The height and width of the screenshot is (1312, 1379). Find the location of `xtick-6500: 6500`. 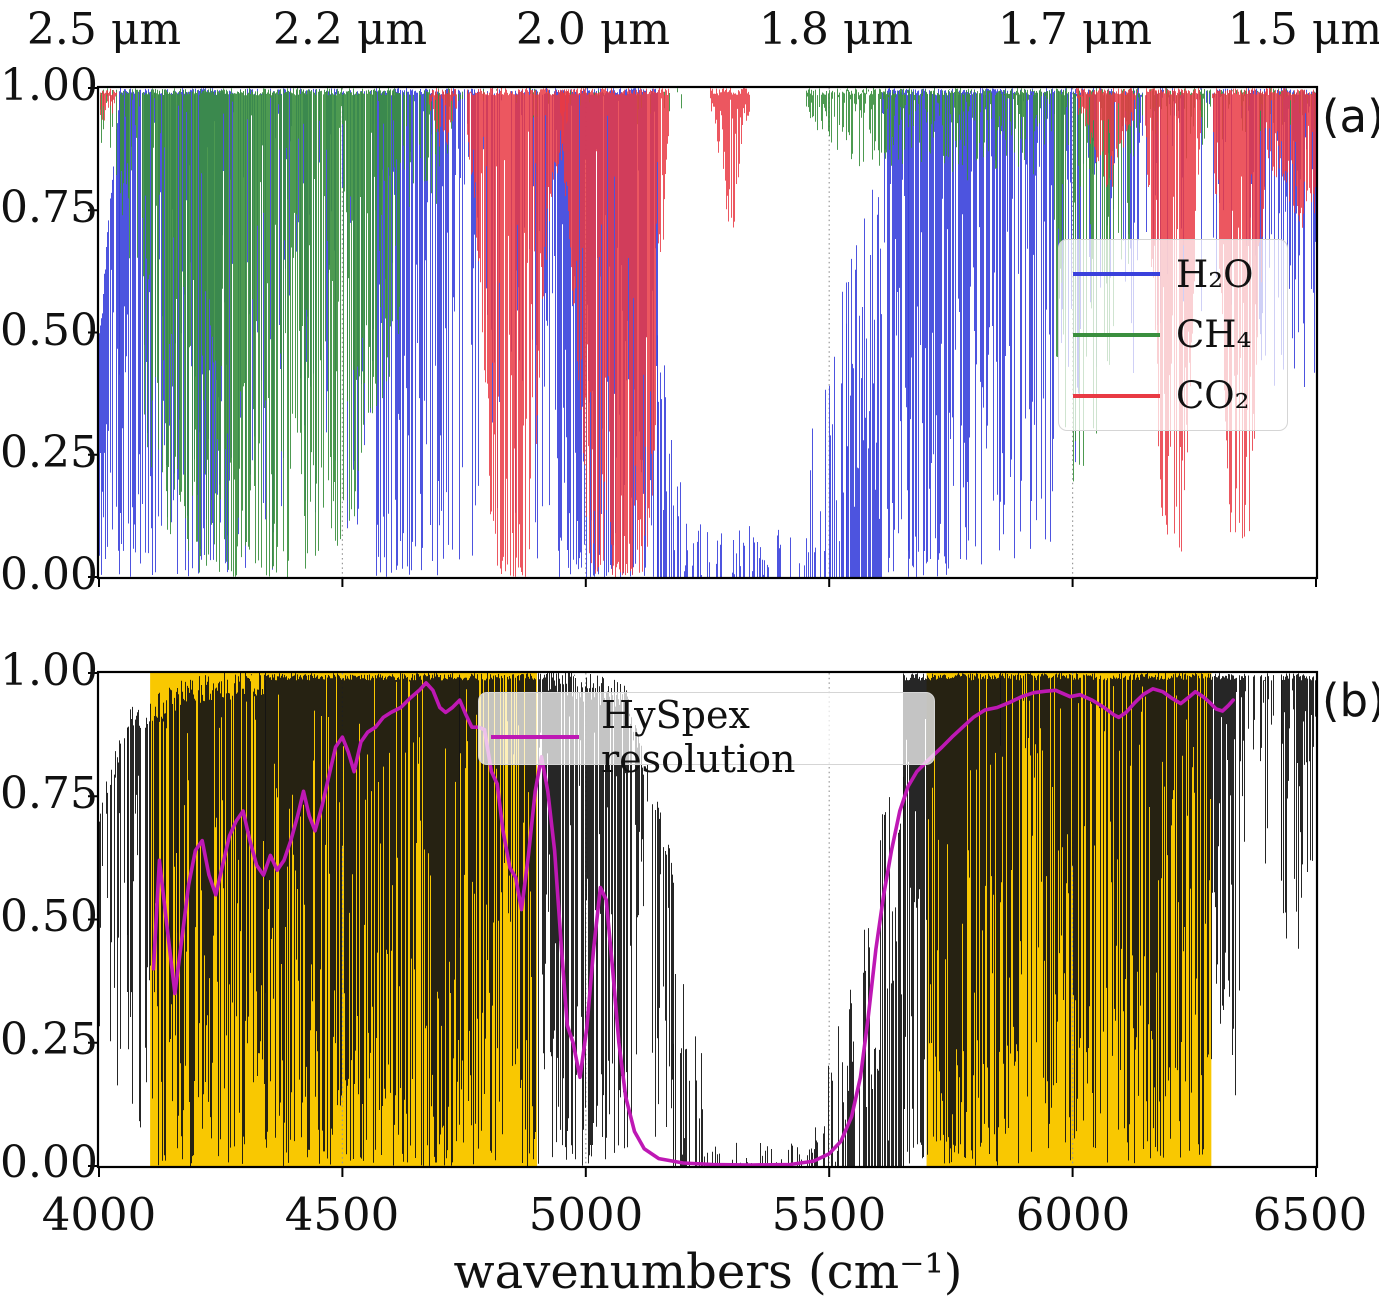

xtick-6500: 6500 is located at coordinates (1310, 1214).